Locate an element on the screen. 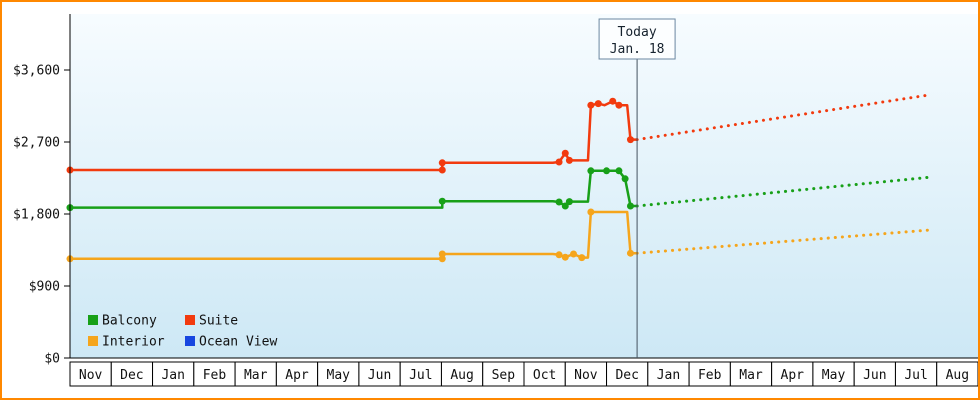 This screenshot has height=400, width=980. y-tick-label: $2,700 is located at coordinates (36, 143).